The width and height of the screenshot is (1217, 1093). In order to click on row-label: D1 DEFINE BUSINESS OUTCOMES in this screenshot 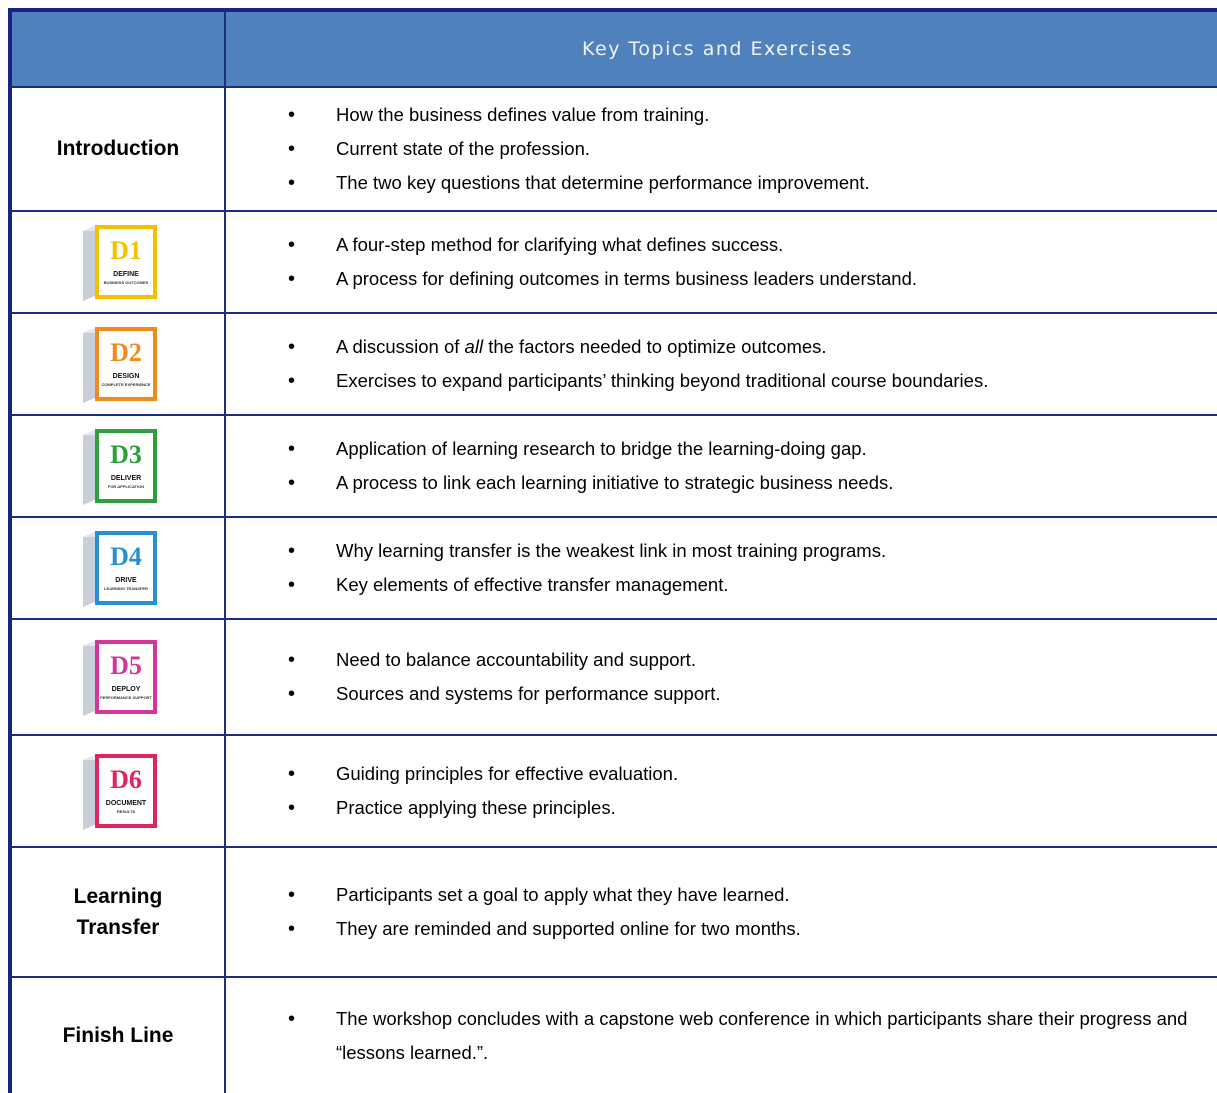, I will do `click(119, 262)`.